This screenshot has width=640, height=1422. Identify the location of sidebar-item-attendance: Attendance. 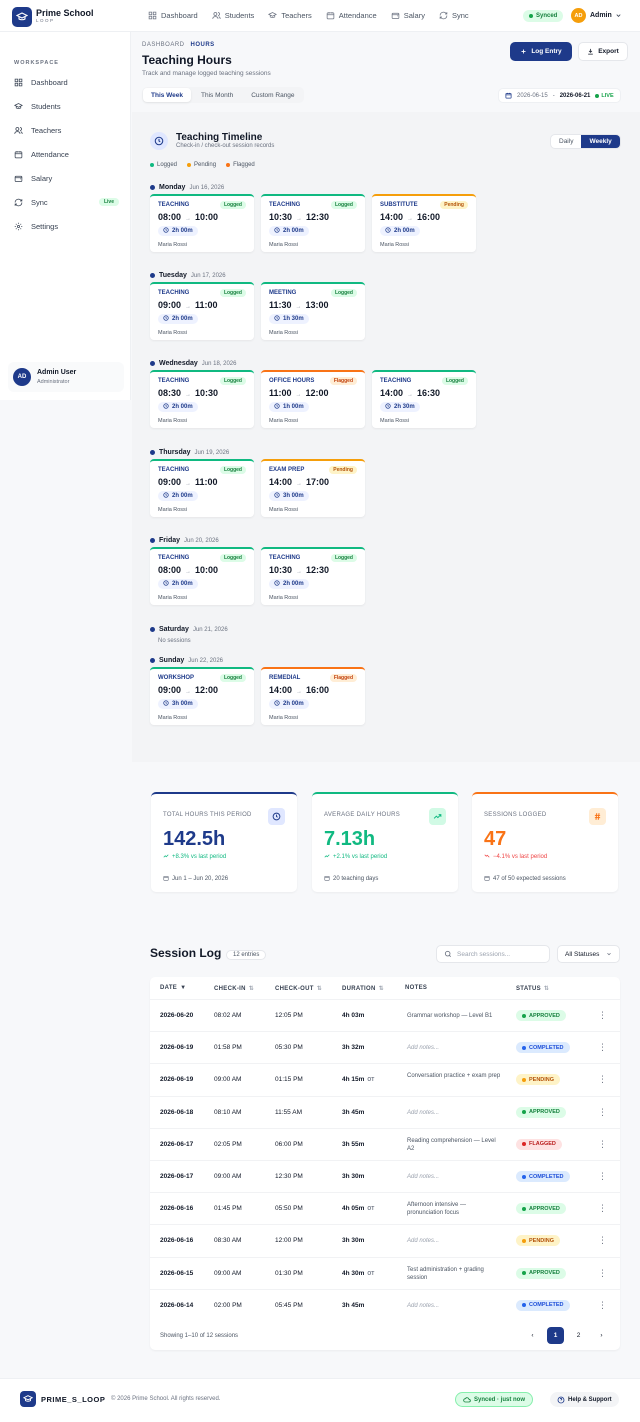
(66, 154).